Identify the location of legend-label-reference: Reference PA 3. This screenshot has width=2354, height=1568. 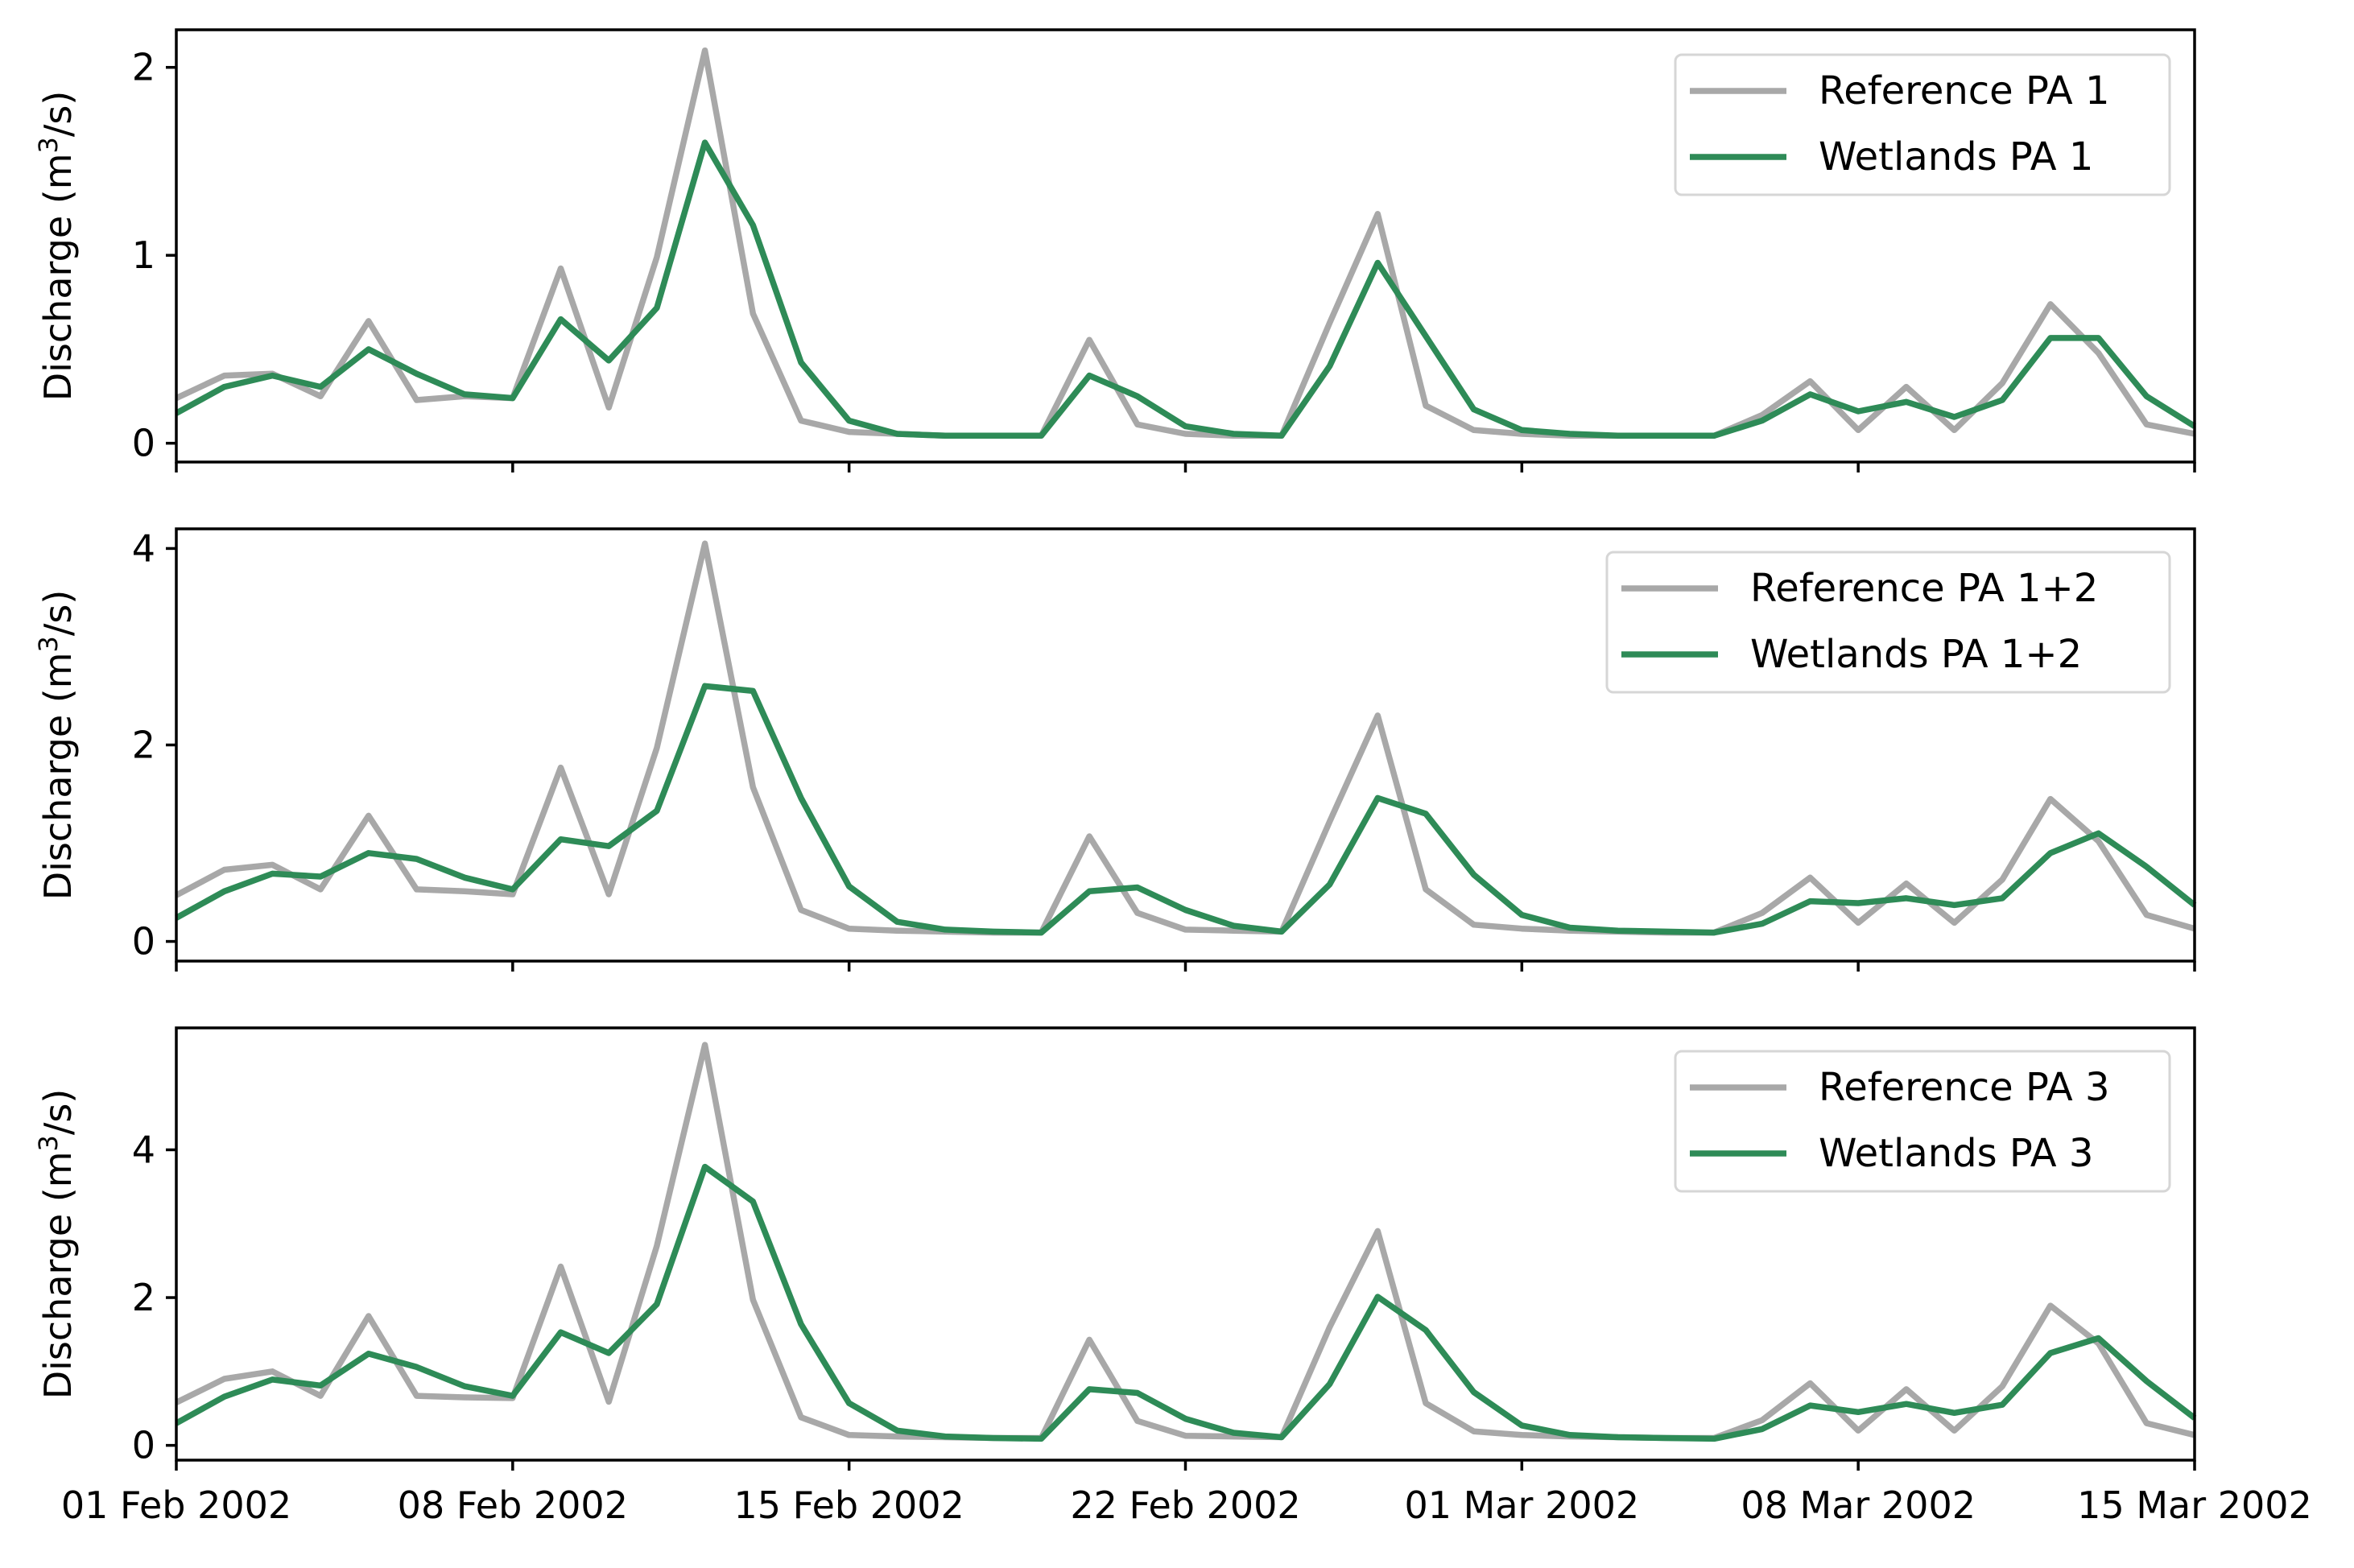
(1964, 1087).